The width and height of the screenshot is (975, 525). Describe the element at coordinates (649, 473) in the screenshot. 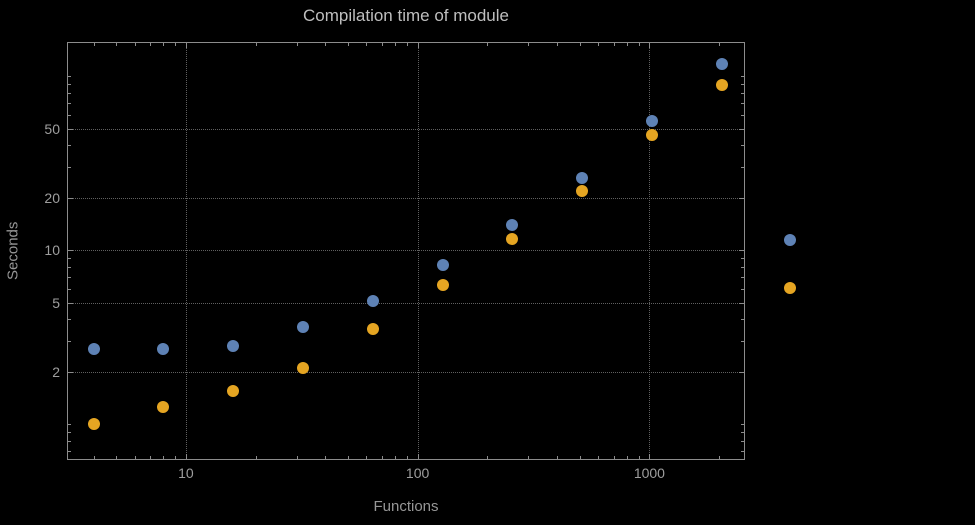

I see `x-tick-label: 1000` at that location.